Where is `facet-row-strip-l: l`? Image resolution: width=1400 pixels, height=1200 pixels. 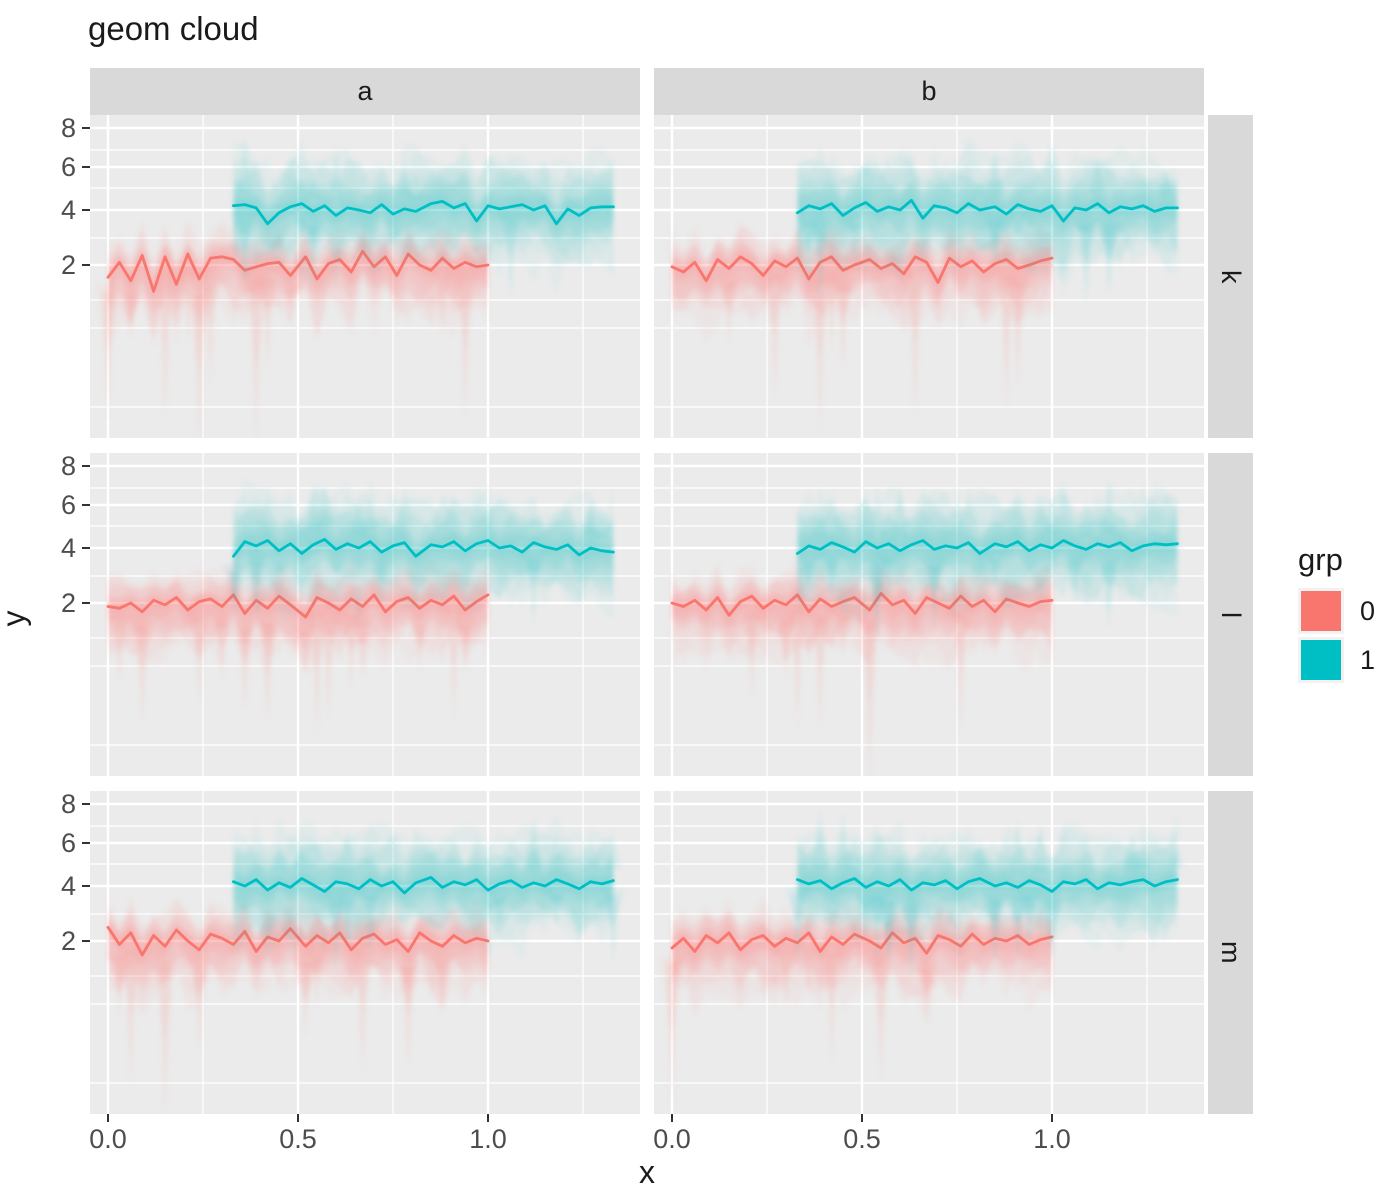
facet-row-strip-l: l is located at coordinates (1230, 614).